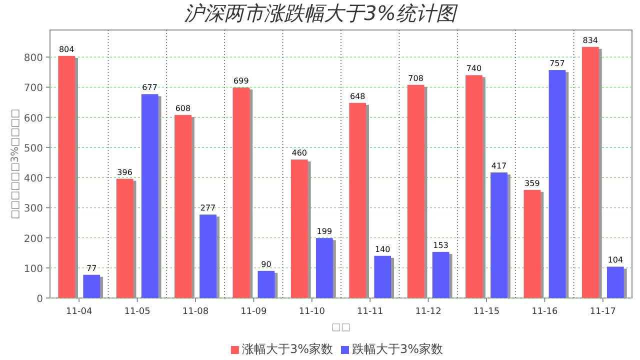 This screenshot has height=360, width=640. What do you see at coordinates (312, 312) in the screenshot?
I see `x-tick-label: 11-10` at bounding box center [312, 312].